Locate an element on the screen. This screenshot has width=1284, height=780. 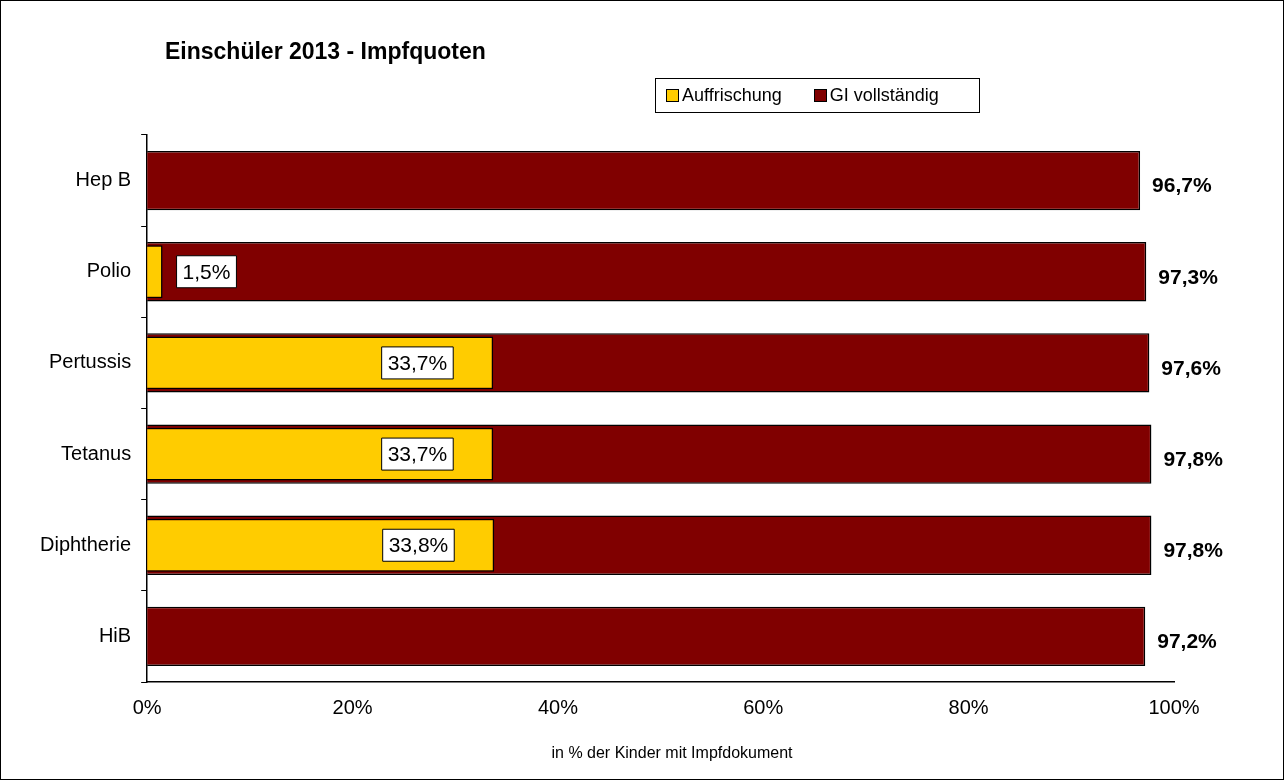
x-tick-label: 20% is located at coordinates (352, 706).